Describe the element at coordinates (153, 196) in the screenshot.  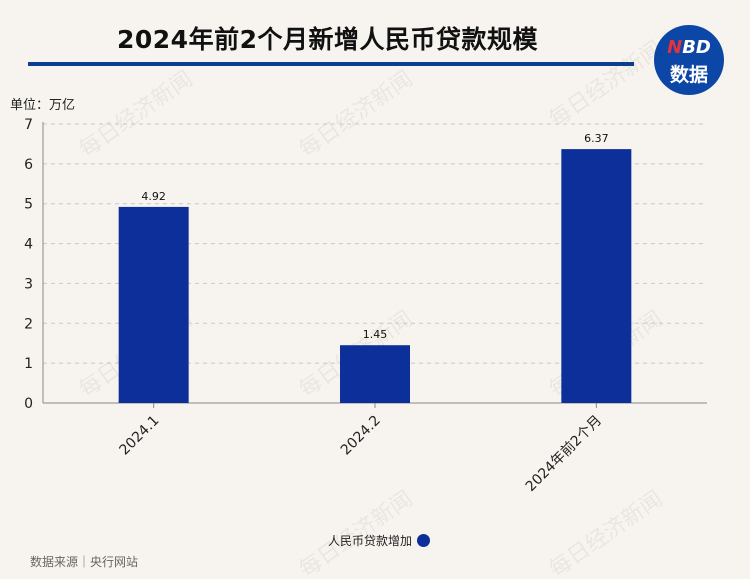
I see `data-label: 4.92` at that location.